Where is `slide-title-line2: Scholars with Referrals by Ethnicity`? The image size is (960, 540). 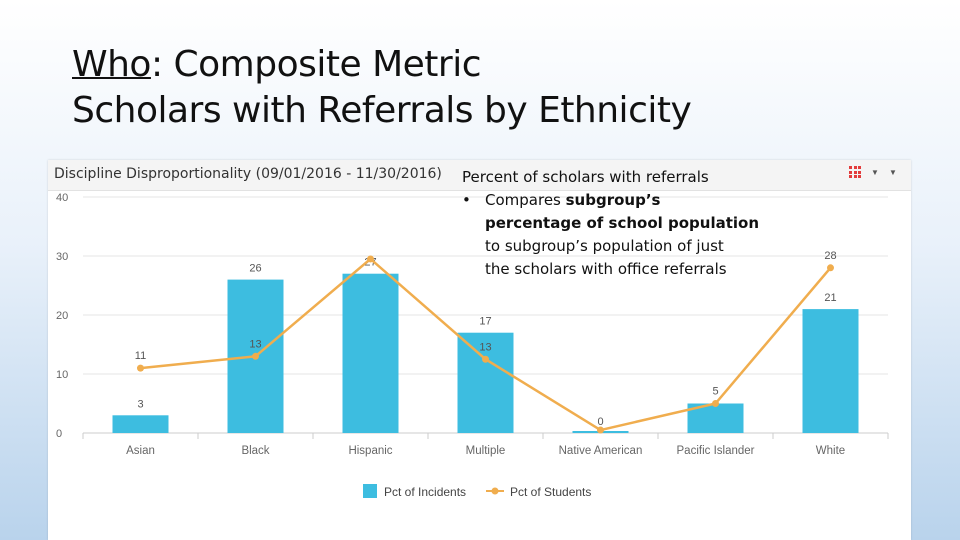 slide-title-line2: Scholars with Referrals by Ethnicity is located at coordinates (382, 110).